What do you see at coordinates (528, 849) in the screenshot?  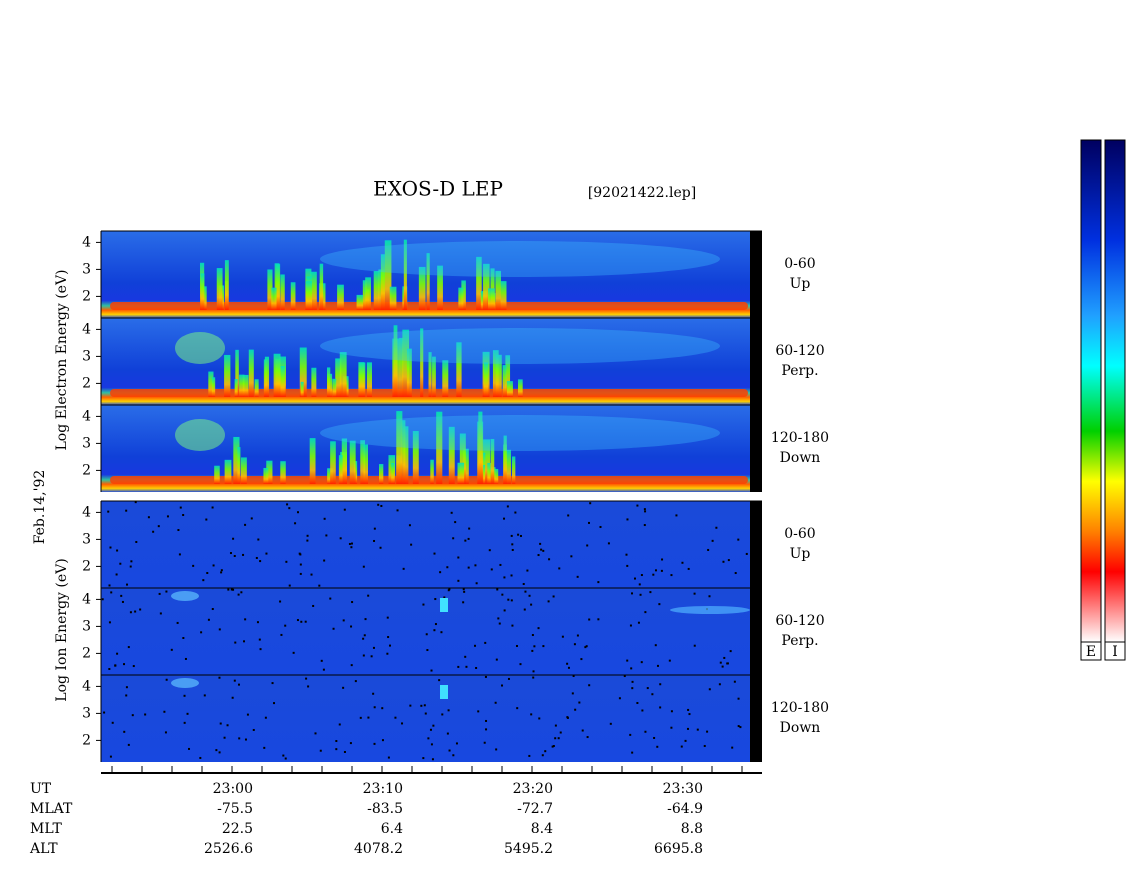 I see `row-value: 5495.2` at bounding box center [528, 849].